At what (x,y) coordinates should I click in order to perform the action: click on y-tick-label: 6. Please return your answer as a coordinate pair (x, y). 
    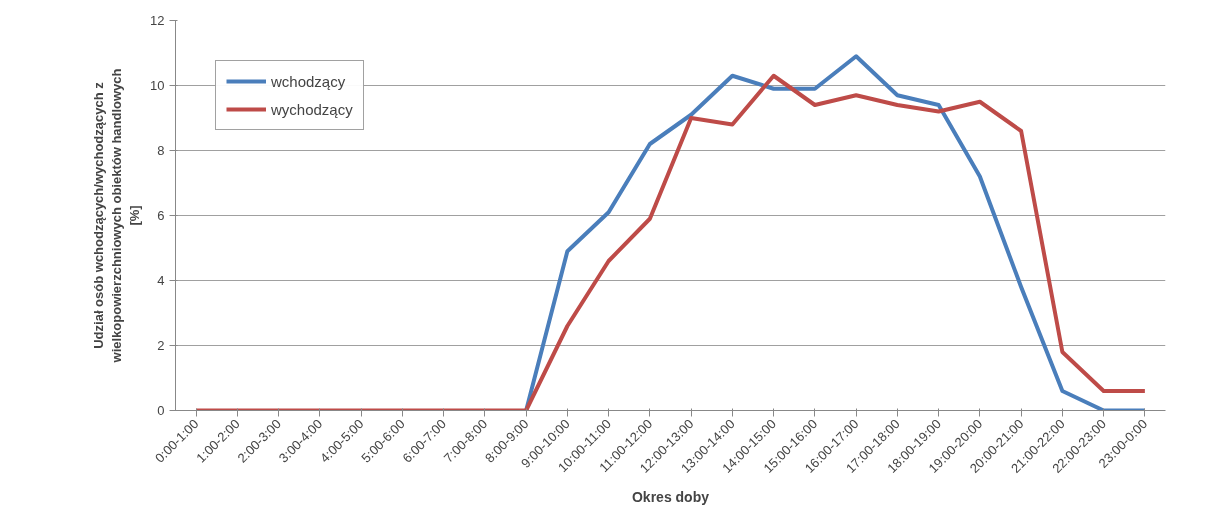
    Looking at the image, I should click on (161, 215).